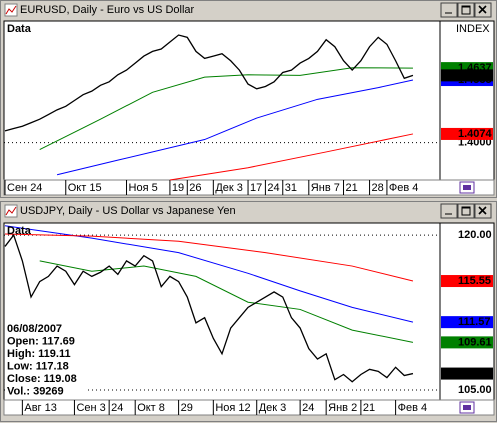 The width and height of the screenshot is (497, 423). I want to click on info-line: Open: 117.69, so click(41, 341).